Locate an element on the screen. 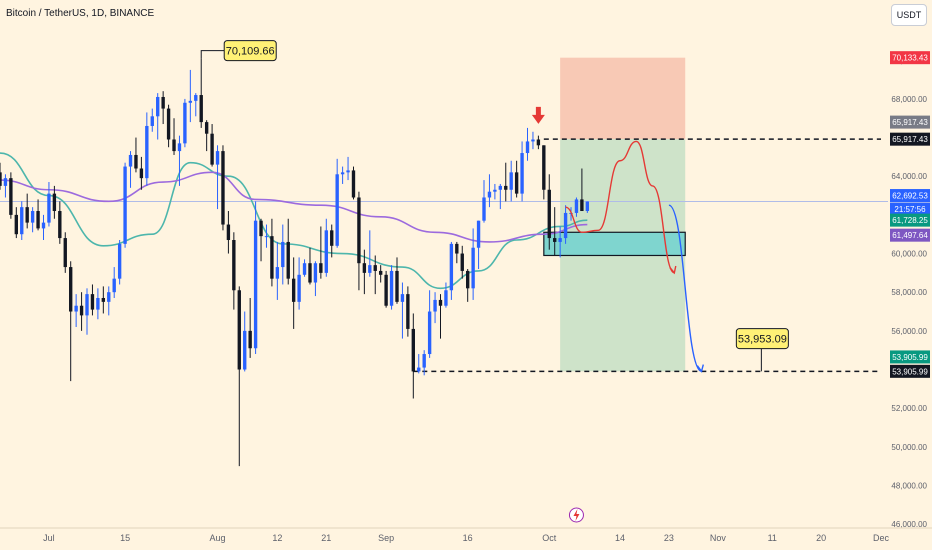  sma_slow-line is located at coordinates (294, 207).